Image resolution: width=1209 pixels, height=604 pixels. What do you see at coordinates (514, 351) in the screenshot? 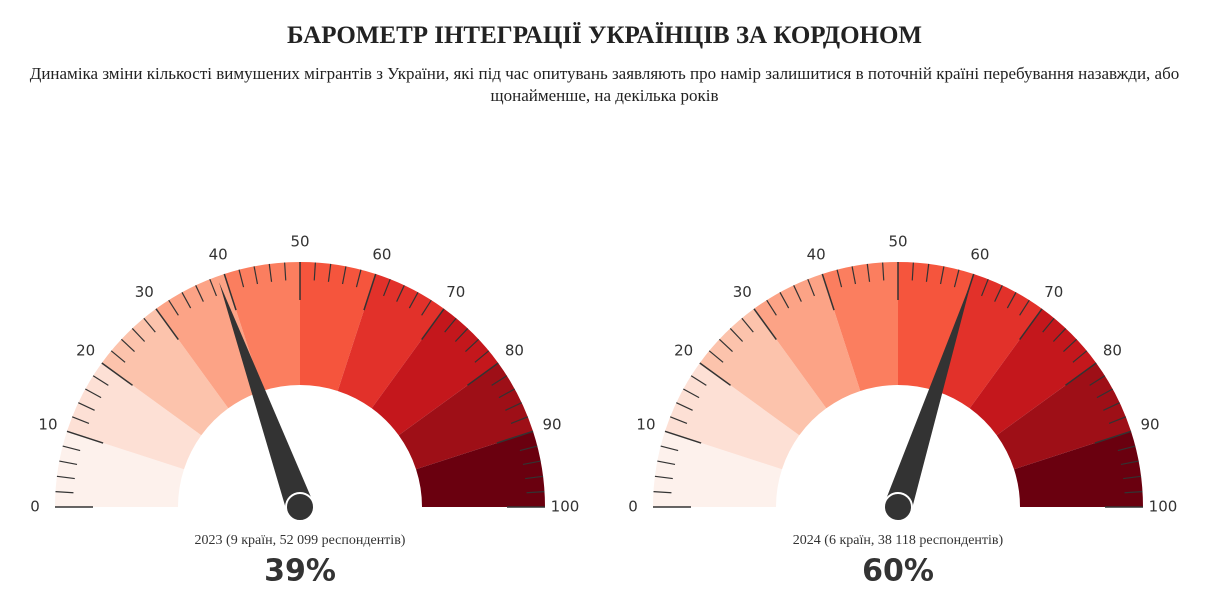
I see `tick-label: 80` at bounding box center [514, 351].